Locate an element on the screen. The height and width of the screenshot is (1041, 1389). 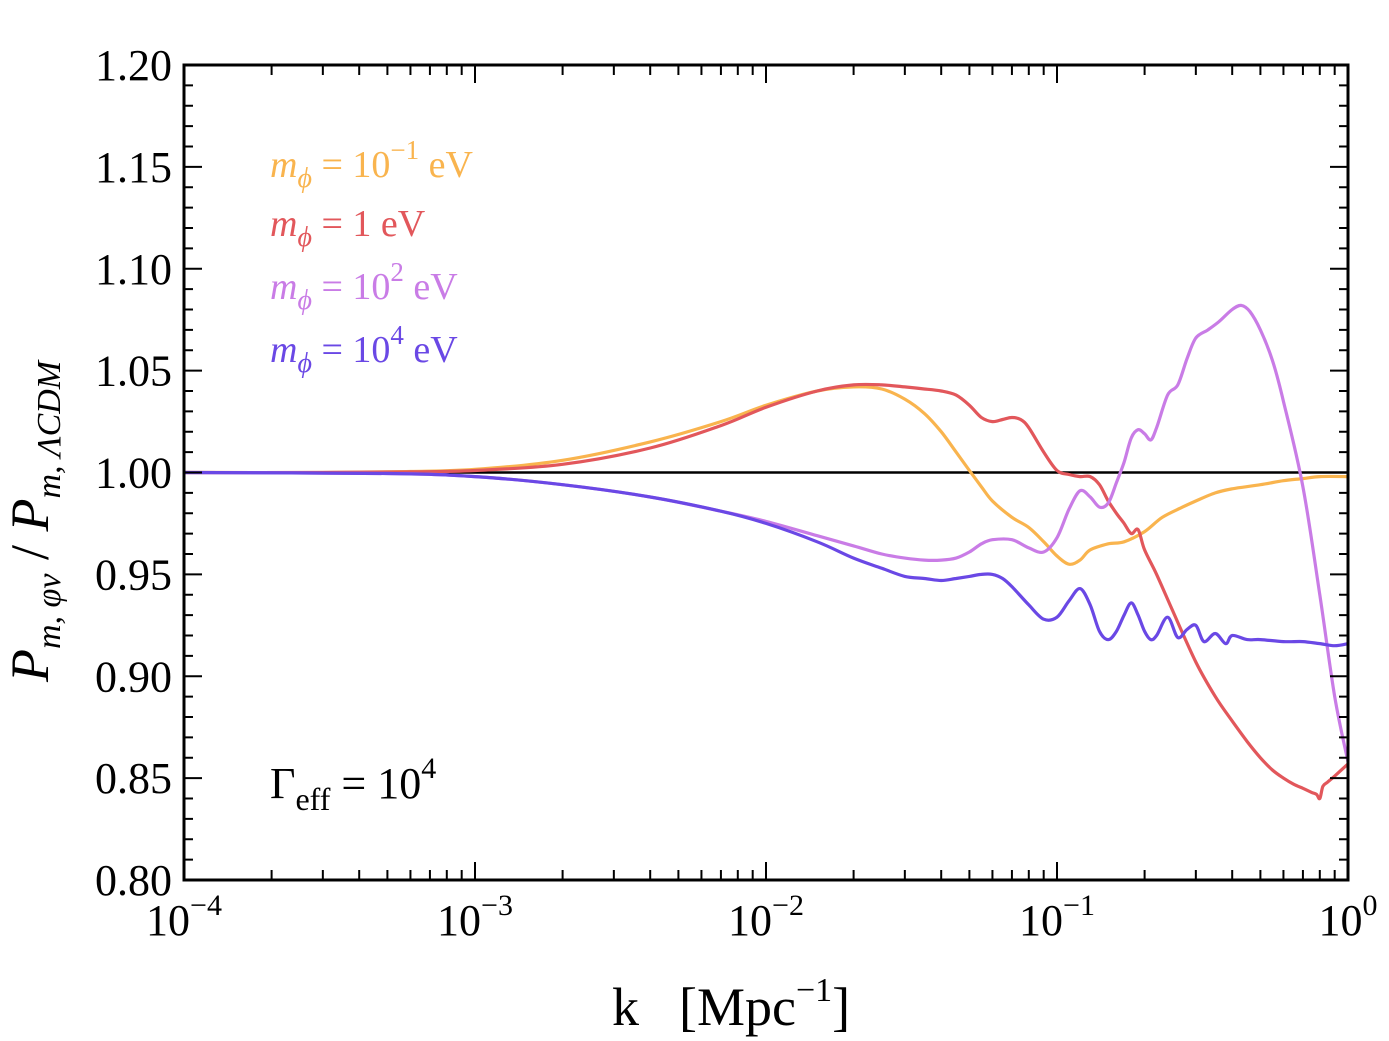
x-tick-label-exp: −2 is located at coordinates (788, 905).